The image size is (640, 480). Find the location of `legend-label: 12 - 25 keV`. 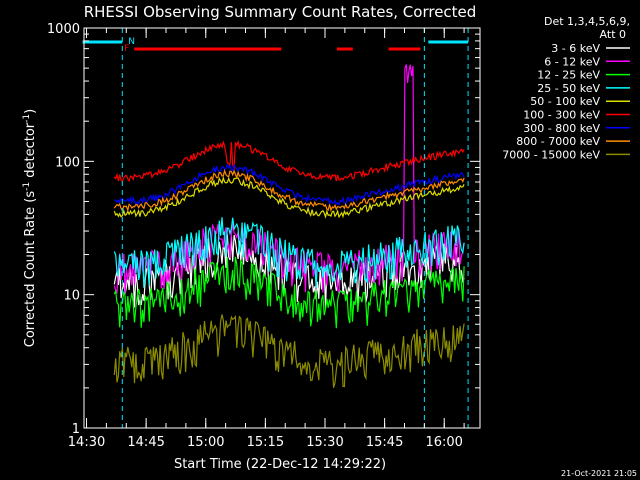

legend-label: 12 - 25 keV is located at coordinates (568, 75).